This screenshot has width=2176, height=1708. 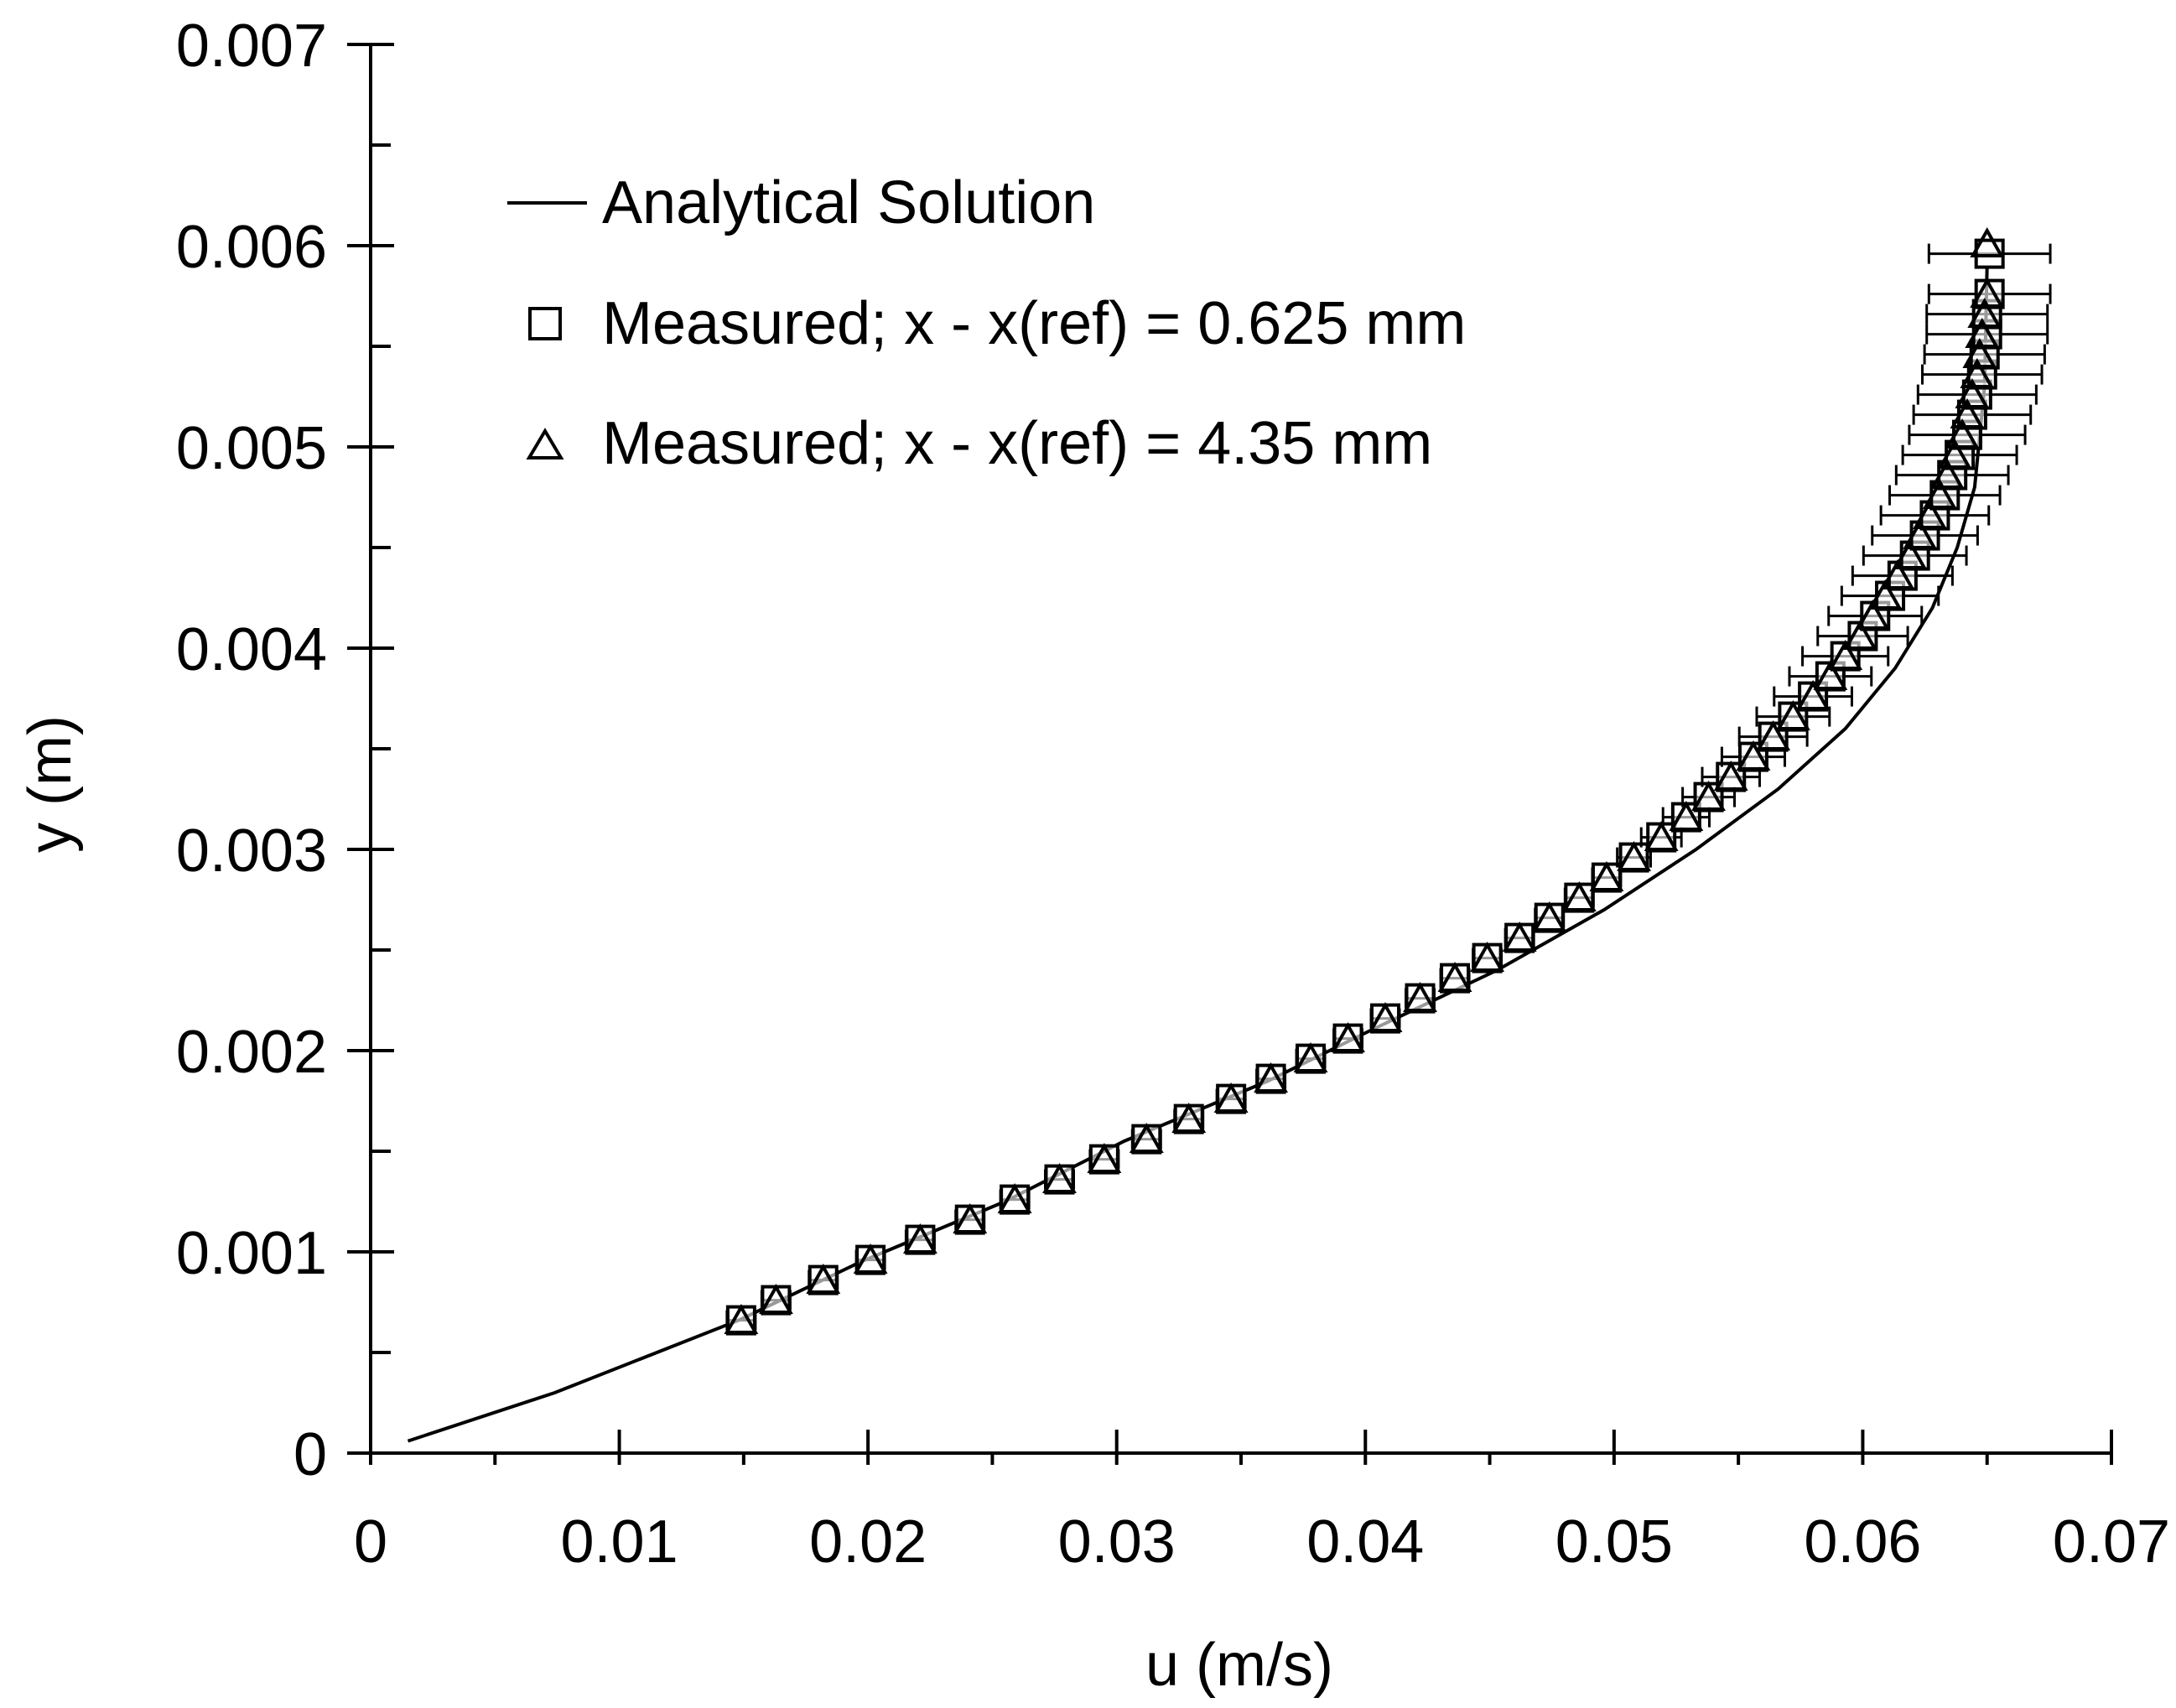 I want to click on y-tick-label: 0.001, so click(x=251, y=1253).